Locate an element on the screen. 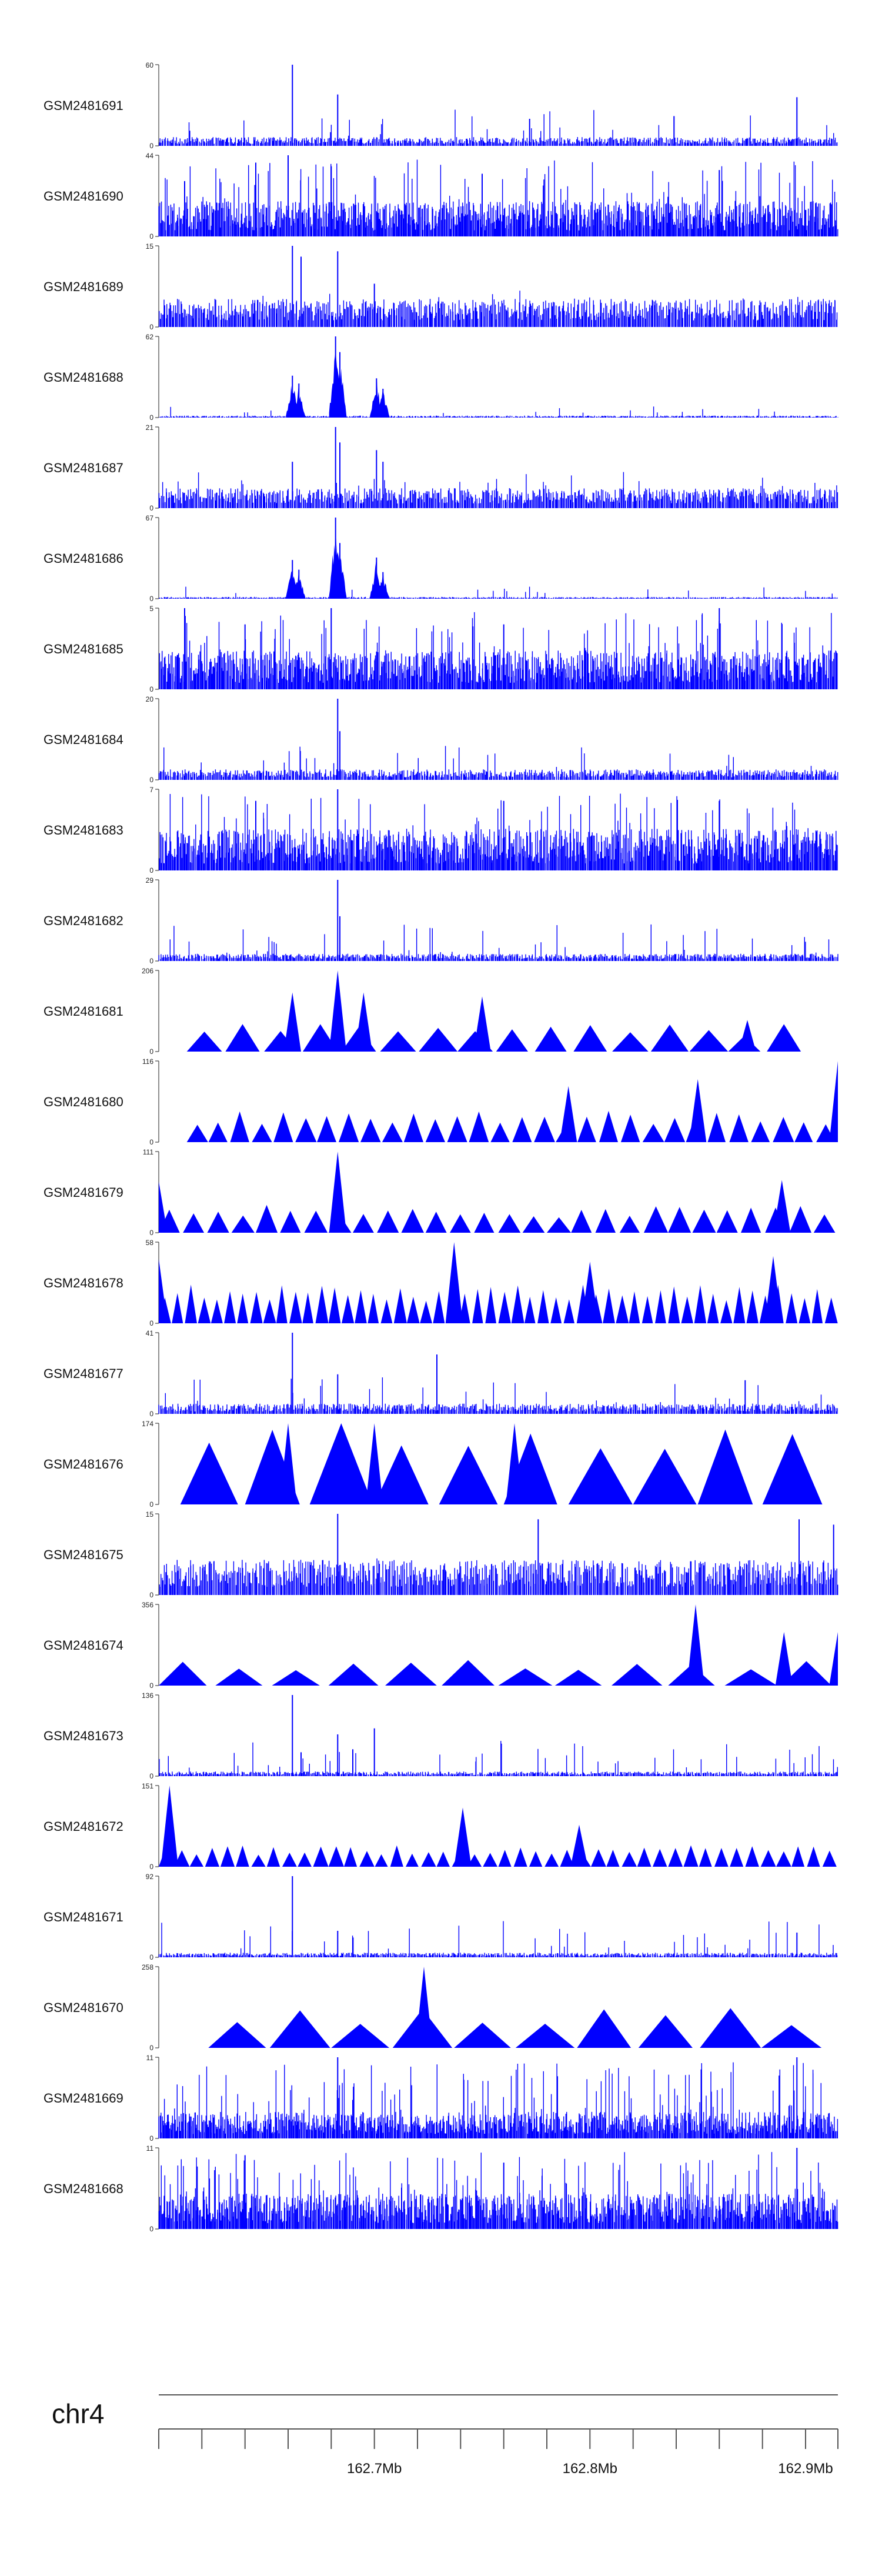  y-max-label: 206 is located at coordinates (147, 971).